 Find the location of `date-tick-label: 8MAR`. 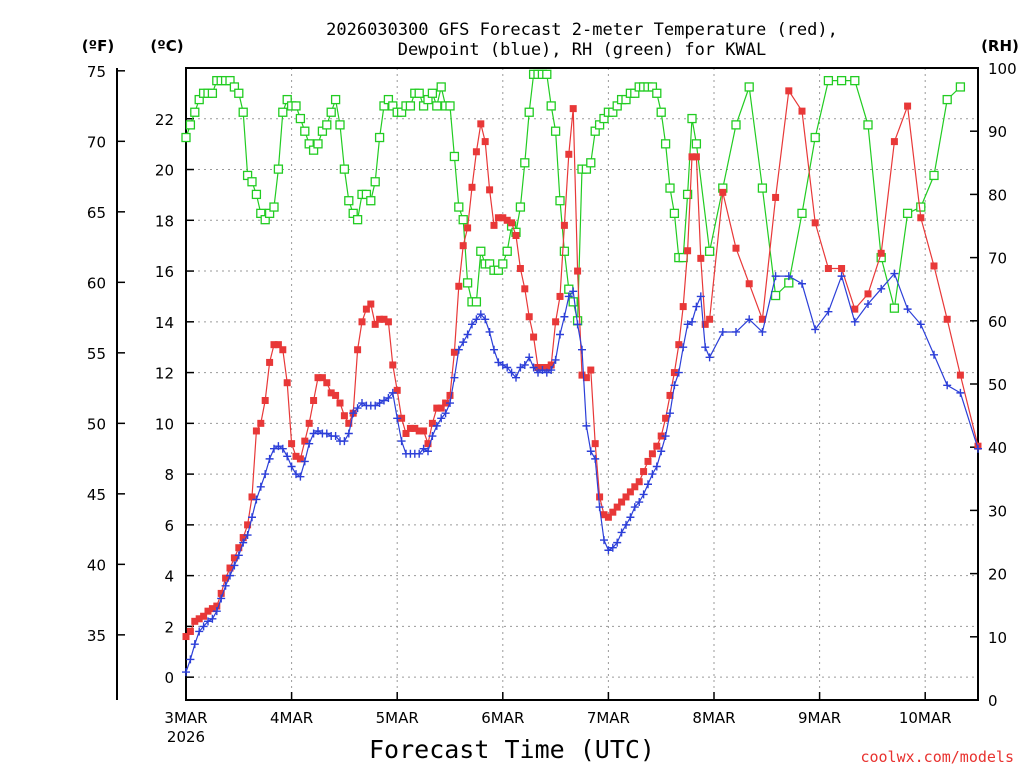

date-tick-label: 8MAR is located at coordinates (713, 718).